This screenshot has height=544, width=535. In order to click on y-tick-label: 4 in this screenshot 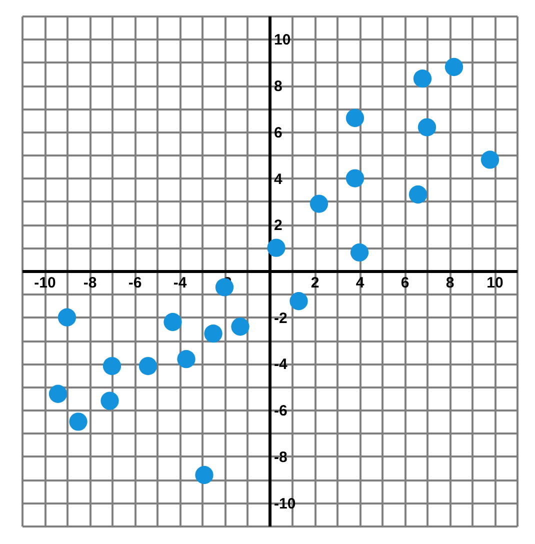, I will do `click(278, 179)`.